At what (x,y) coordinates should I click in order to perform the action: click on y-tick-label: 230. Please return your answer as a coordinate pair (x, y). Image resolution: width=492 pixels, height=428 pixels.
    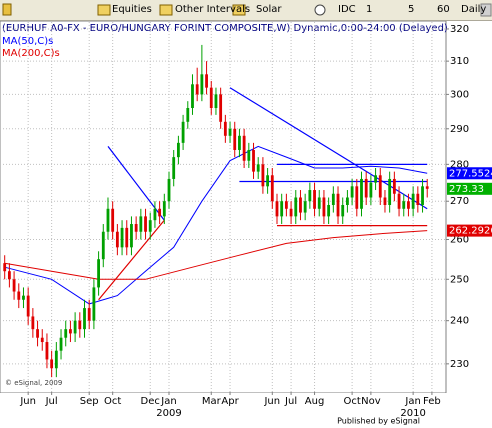
    Looking at the image, I should click on (459, 364).